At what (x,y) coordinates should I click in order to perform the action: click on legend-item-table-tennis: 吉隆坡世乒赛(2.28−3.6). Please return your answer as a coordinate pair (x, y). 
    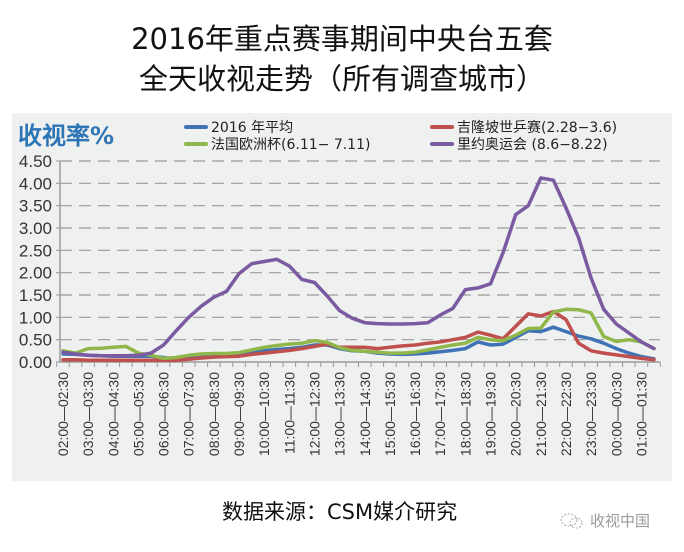
    Looking at the image, I should click on (523, 127).